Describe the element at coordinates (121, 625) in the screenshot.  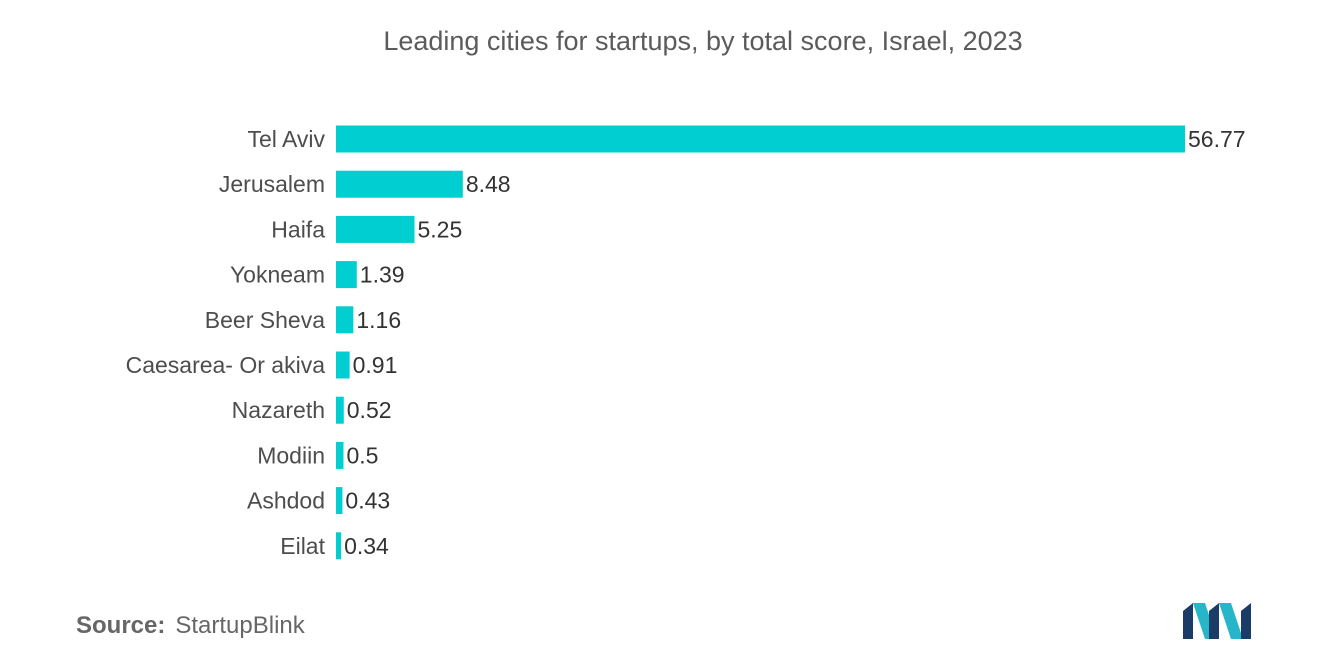
I see `source-label: Source:` at that location.